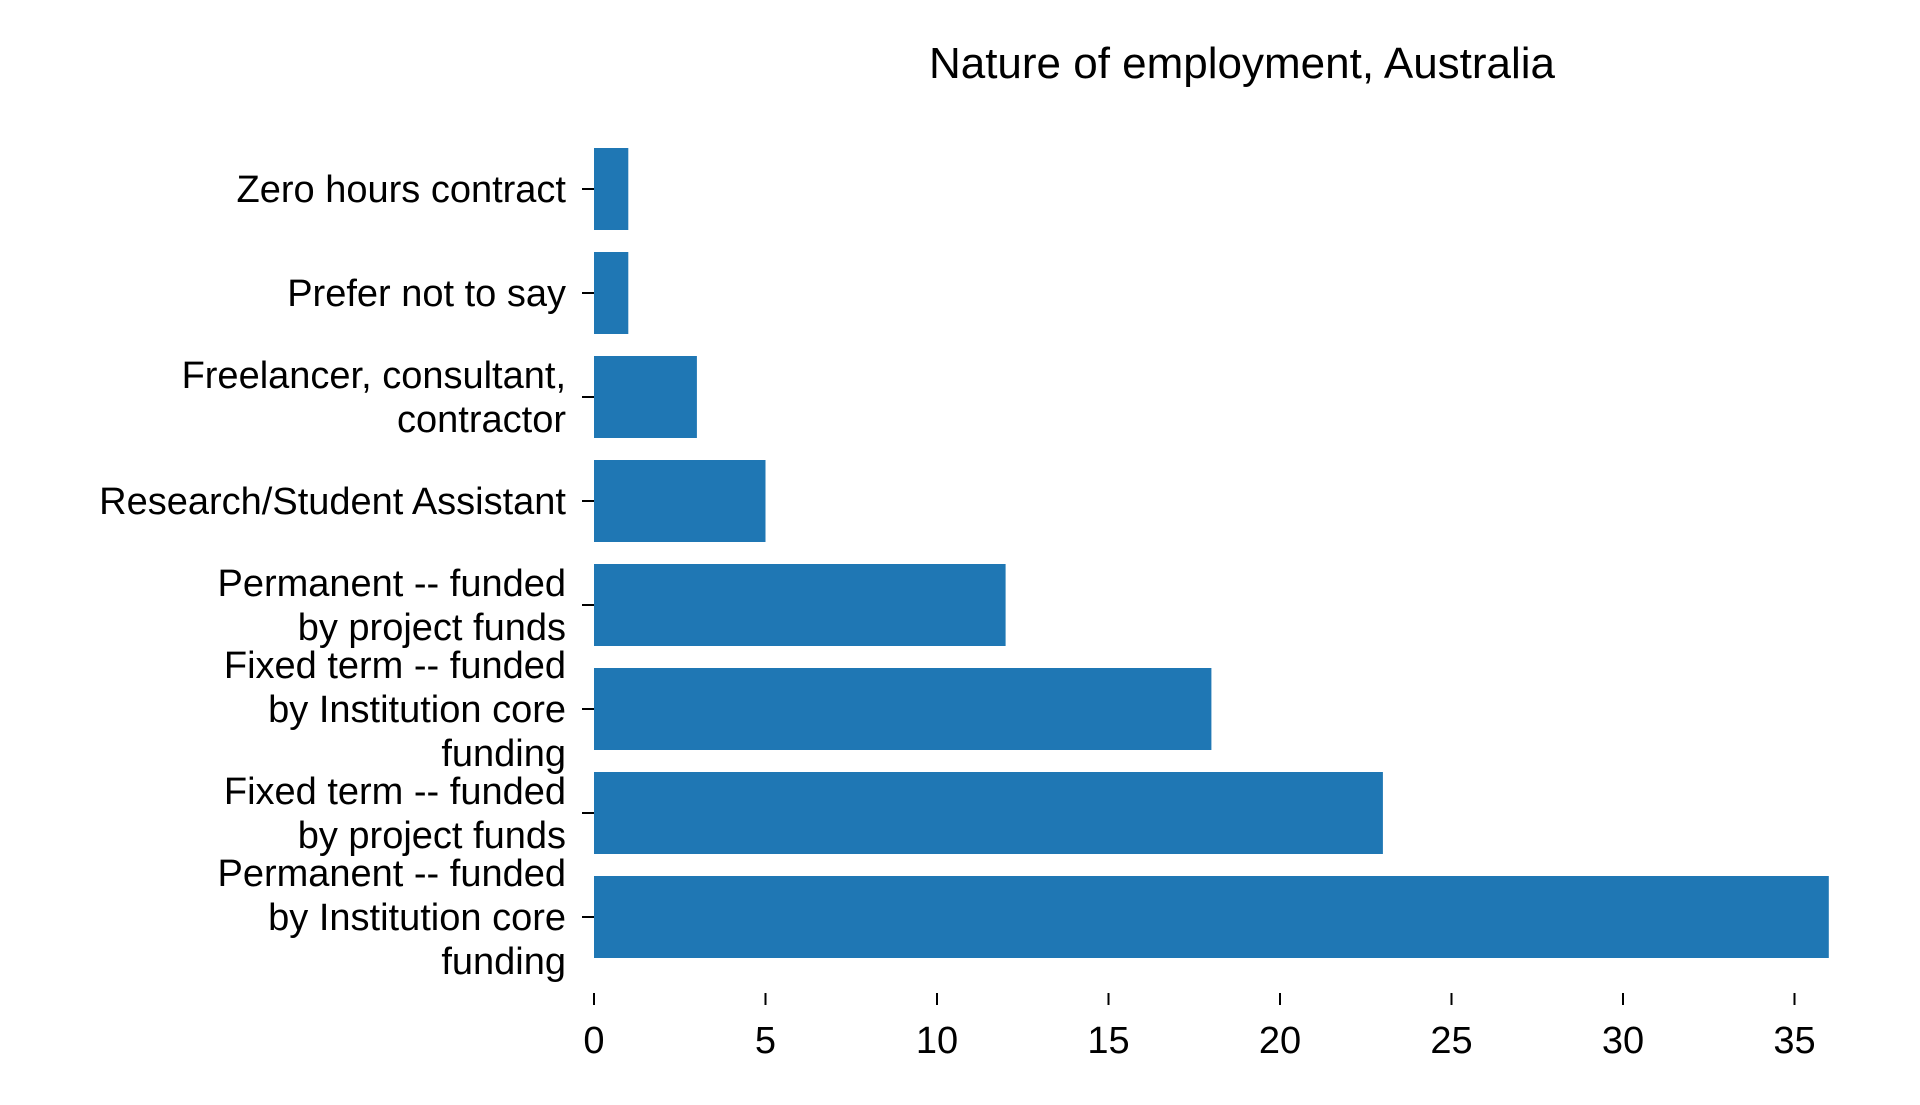  Describe the element at coordinates (402, 190) in the screenshot. I see `y-tick-label: Zero hours contract` at that location.